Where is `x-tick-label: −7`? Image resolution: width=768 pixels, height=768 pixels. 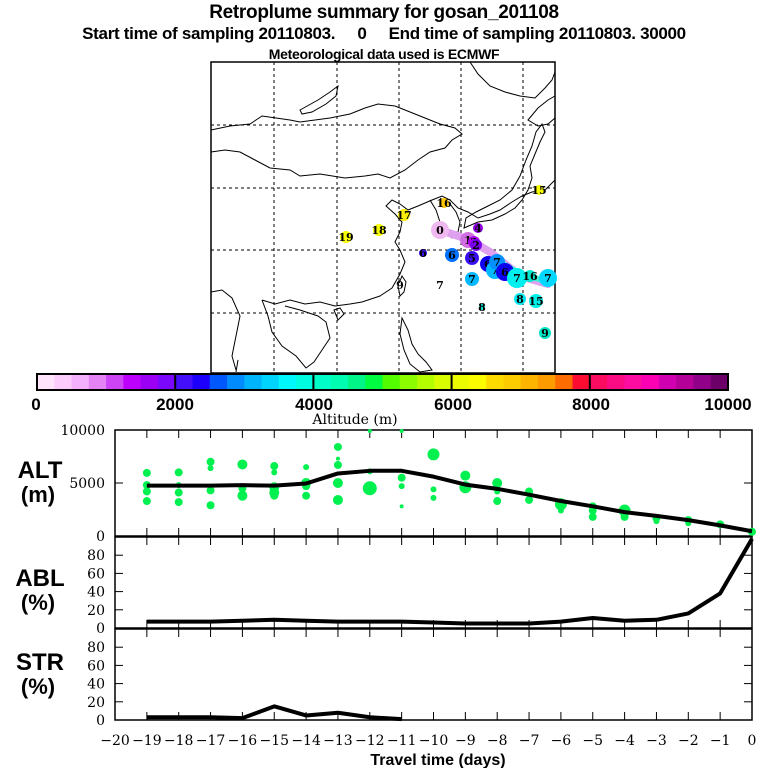
x-tick-label: −7 is located at coordinates (529, 741).